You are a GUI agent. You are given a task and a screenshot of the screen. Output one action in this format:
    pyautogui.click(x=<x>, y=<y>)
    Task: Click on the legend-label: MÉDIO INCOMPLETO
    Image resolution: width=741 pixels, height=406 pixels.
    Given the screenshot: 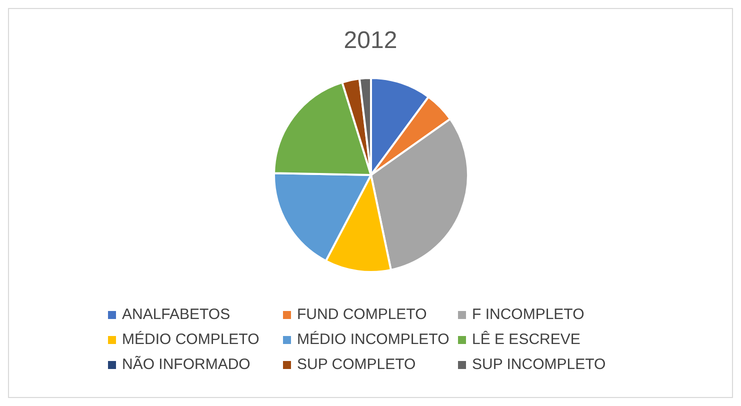 What is the action you would take?
    pyautogui.click(x=373, y=339)
    